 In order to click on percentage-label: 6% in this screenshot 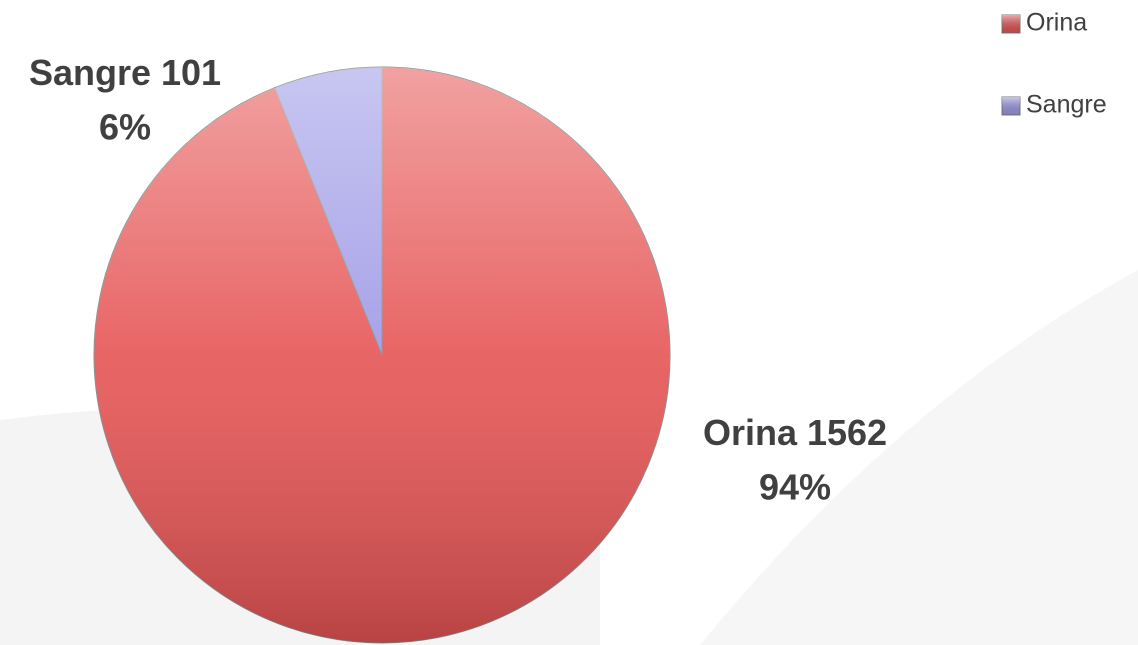, I will do `click(125, 127)`.